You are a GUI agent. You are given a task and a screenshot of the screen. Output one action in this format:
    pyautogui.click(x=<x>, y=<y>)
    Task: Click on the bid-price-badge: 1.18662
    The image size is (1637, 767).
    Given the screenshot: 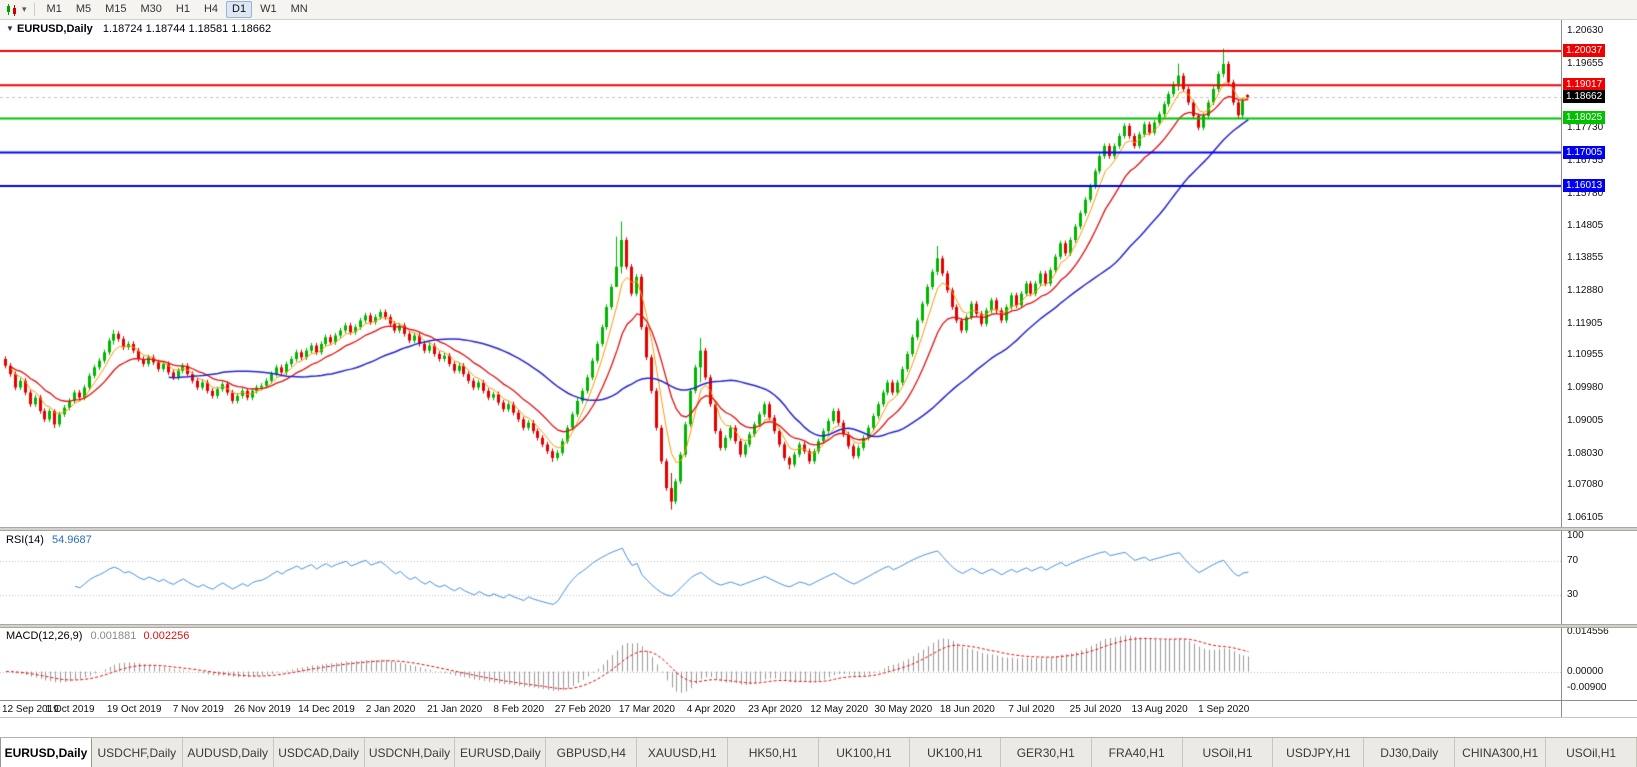 What is the action you would take?
    pyautogui.click(x=1584, y=97)
    